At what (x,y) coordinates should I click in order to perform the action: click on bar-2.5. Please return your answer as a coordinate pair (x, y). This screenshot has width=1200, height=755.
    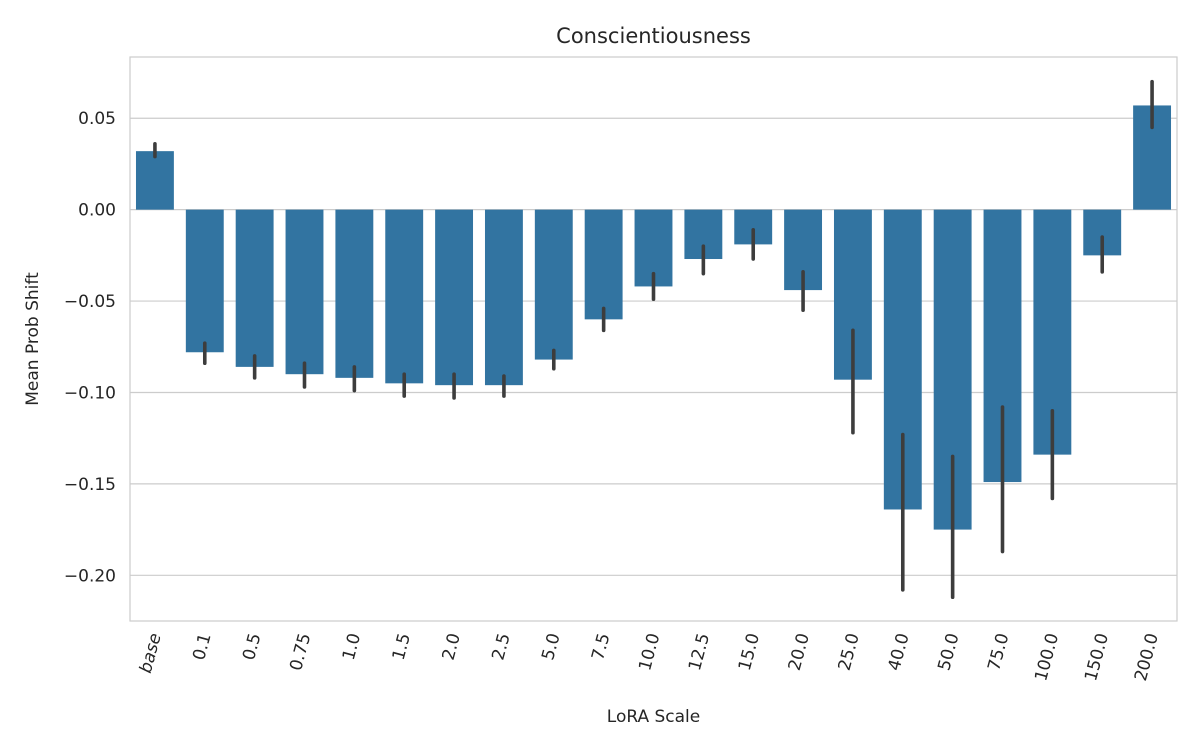
    Looking at the image, I should click on (503, 297).